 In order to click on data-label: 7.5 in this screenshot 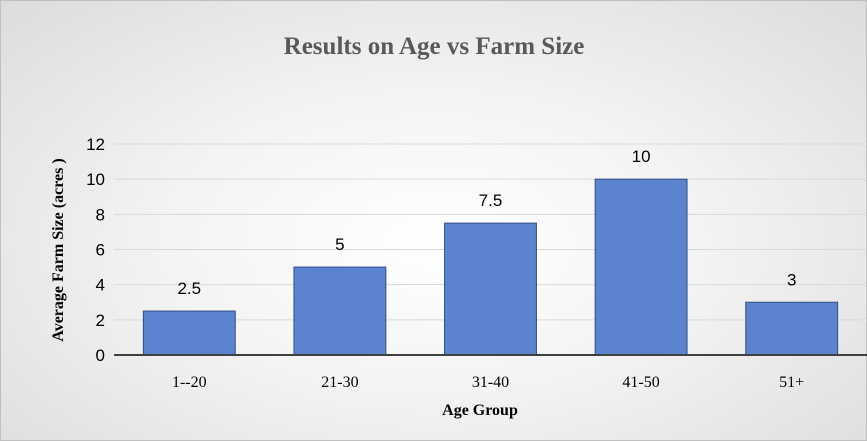, I will do `click(491, 200)`.